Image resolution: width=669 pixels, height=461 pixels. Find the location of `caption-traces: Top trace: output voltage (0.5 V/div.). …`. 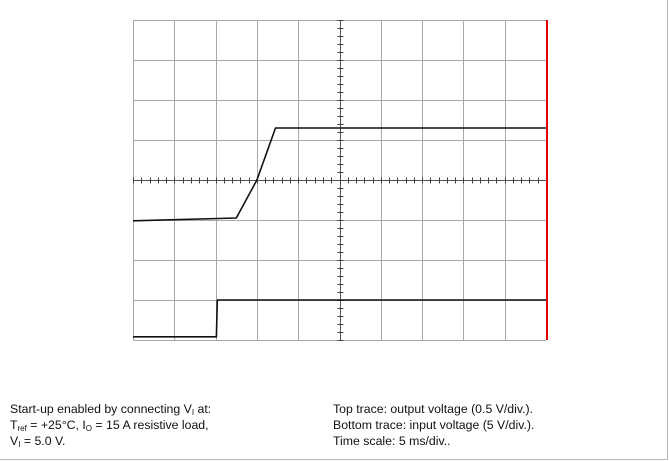

caption-traces: Top trace: output voltage (0.5 V/div.). … is located at coordinates (493, 425).